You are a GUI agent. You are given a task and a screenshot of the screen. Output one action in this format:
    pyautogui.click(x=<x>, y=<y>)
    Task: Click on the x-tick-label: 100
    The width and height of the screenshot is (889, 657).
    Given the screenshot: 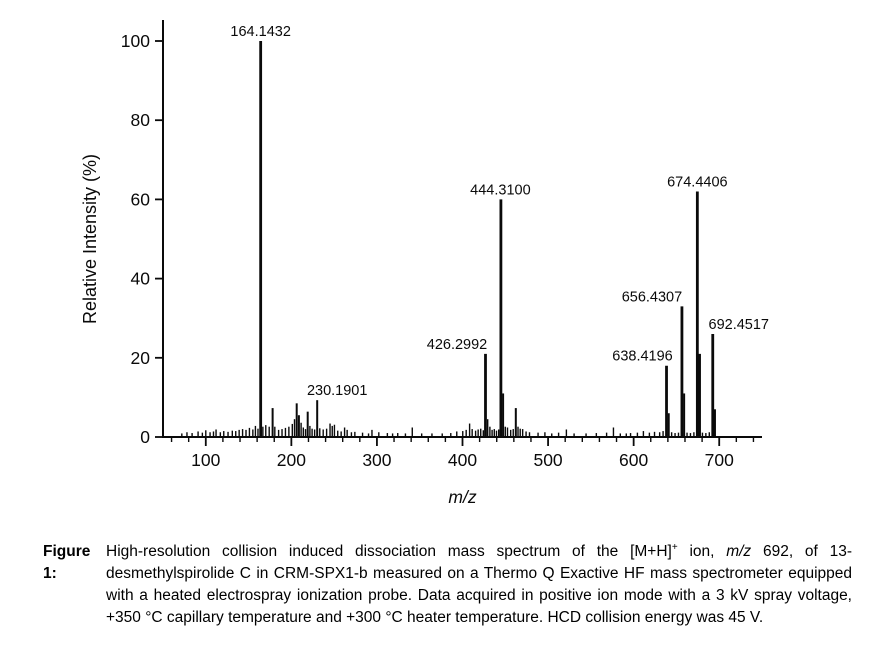 What is the action you would take?
    pyautogui.click(x=205, y=460)
    